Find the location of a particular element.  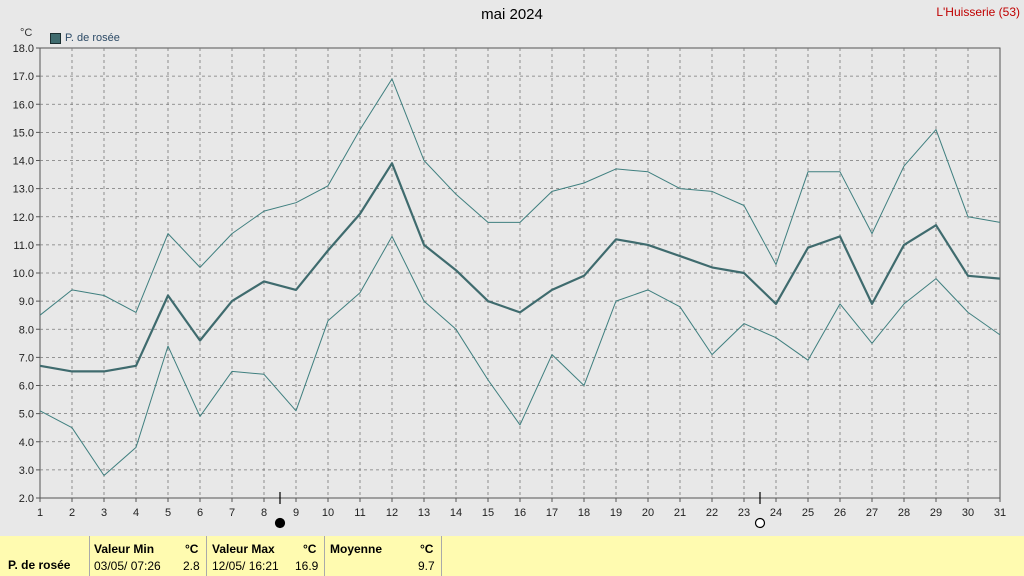

x-tick-label: 19 is located at coordinates (616, 513).